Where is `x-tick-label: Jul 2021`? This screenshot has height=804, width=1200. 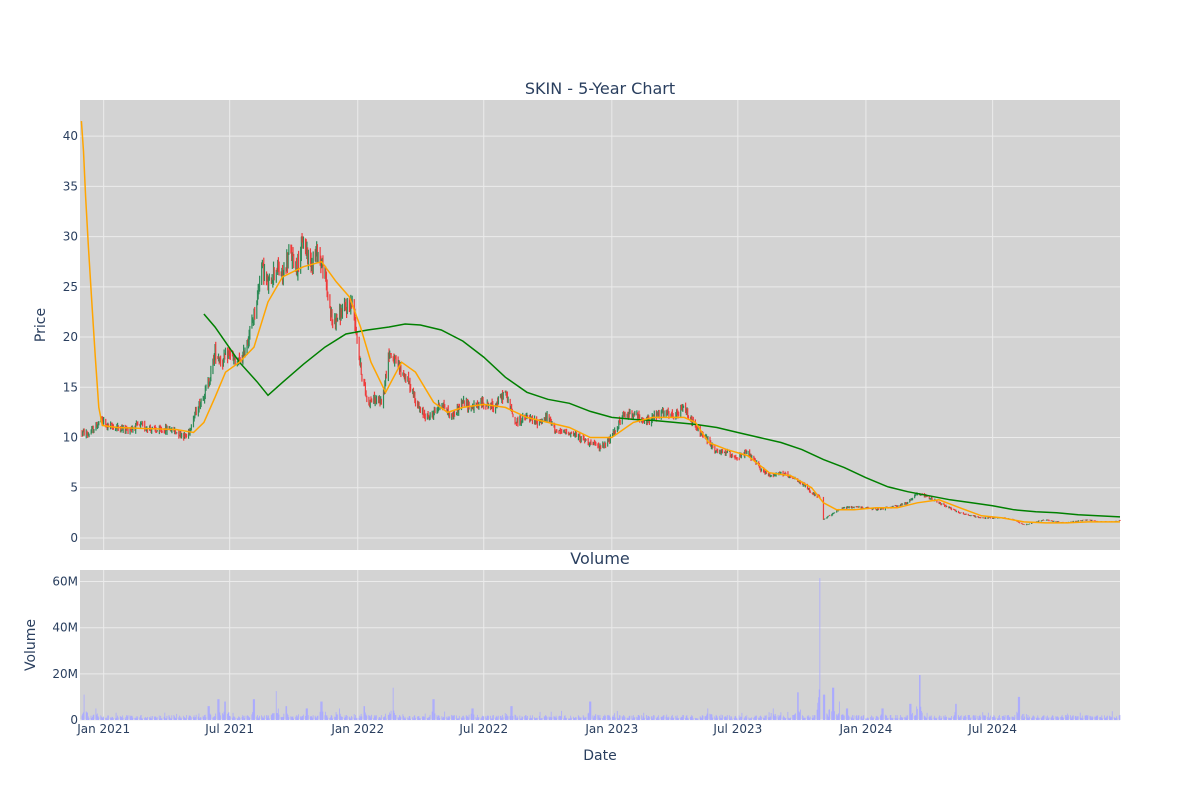 x-tick-label: Jul 2021 is located at coordinates (229, 729).